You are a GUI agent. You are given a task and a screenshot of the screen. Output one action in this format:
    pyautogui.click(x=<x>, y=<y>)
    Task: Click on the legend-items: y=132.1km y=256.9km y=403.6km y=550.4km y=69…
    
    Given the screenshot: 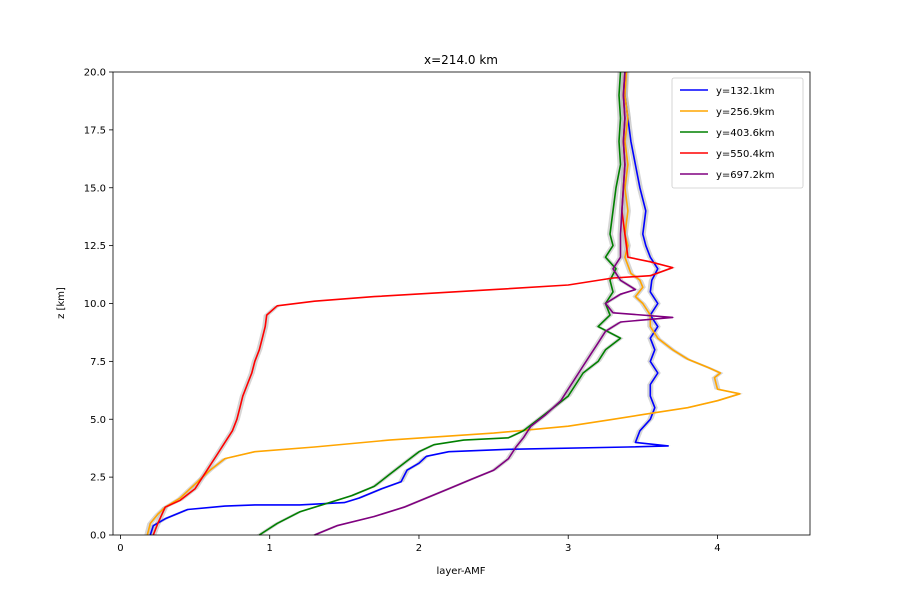 What is the action you would take?
    pyautogui.click(x=727, y=133)
    